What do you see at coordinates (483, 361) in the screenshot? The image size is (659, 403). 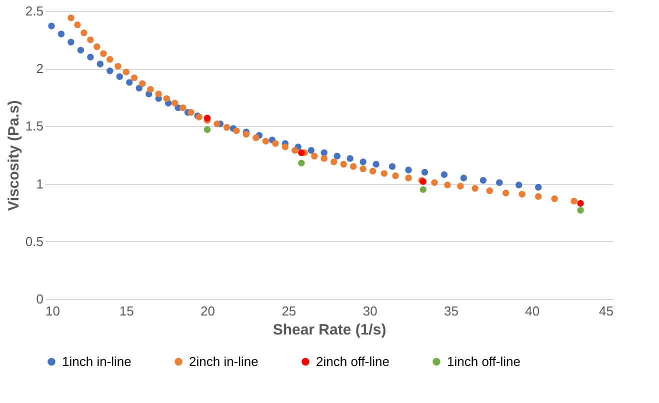 I see `legend-label: 1inch off-line` at bounding box center [483, 361].